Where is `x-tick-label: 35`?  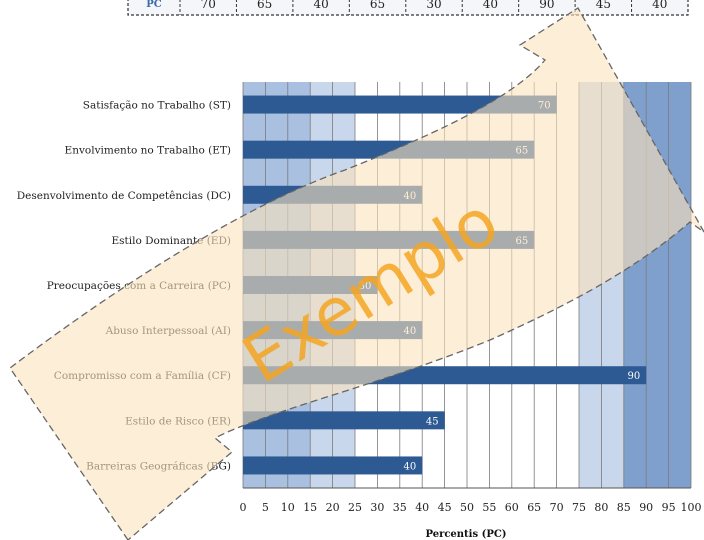
x-tick-label: 35 is located at coordinates (400, 507).